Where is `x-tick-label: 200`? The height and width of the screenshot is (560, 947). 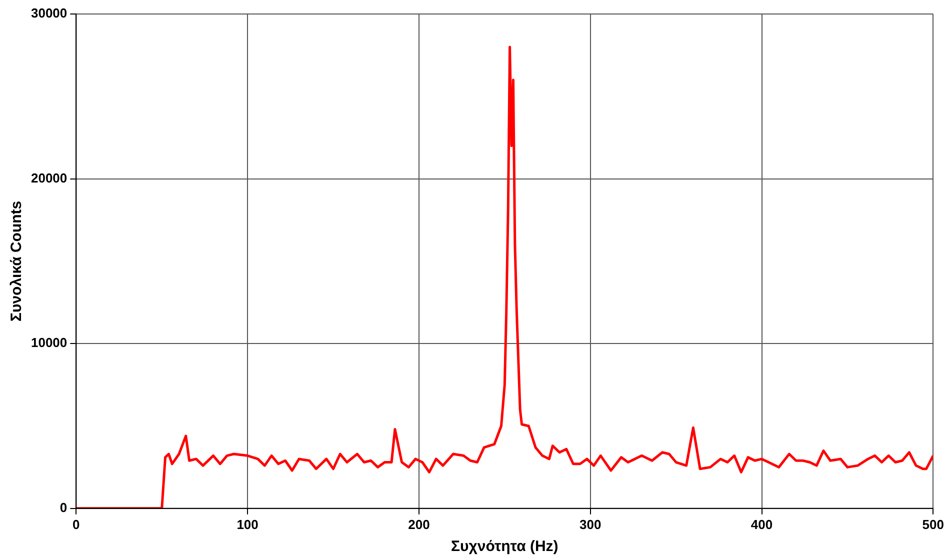 x-tick-label: 200 is located at coordinates (419, 524).